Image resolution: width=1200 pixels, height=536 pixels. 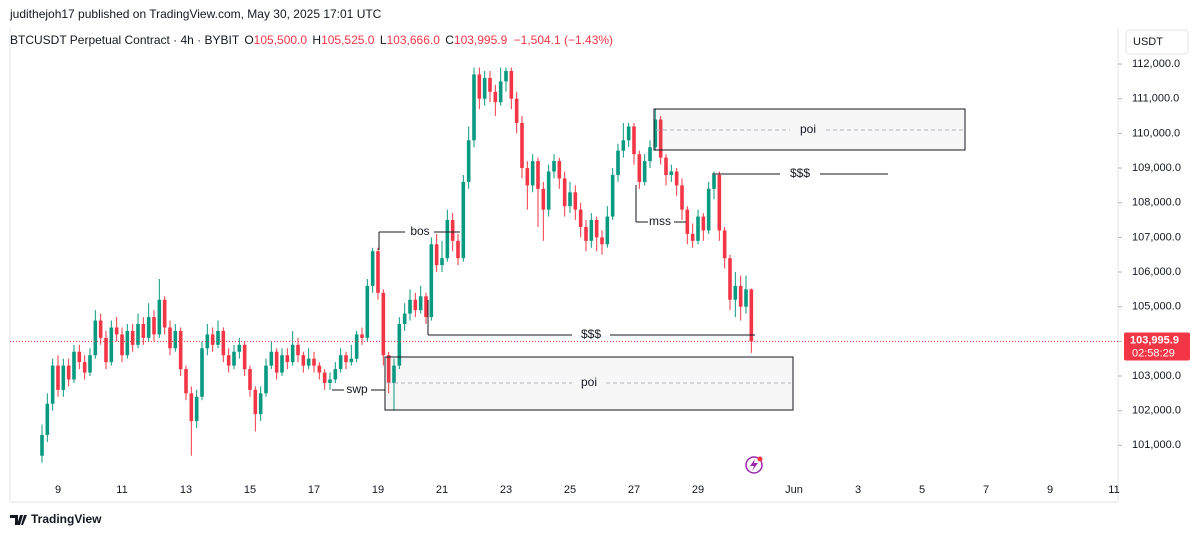 I want to click on y-tick-label: 103,000.0, so click(x=1156, y=376).